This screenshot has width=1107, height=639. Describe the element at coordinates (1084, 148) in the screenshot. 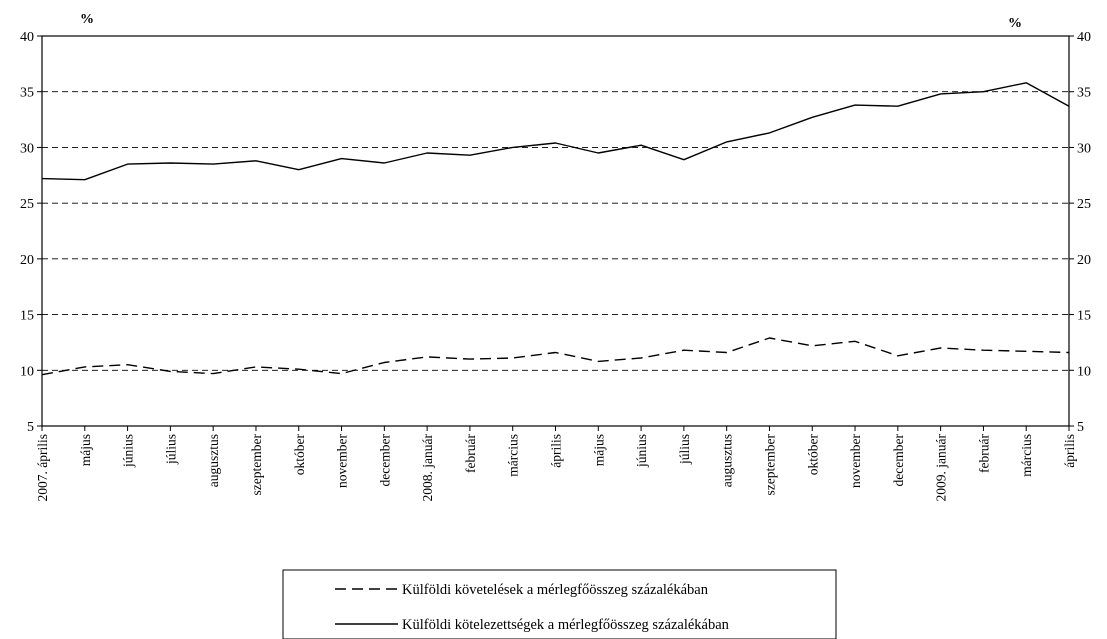

I see `y-tick-label-right: 30` at that location.